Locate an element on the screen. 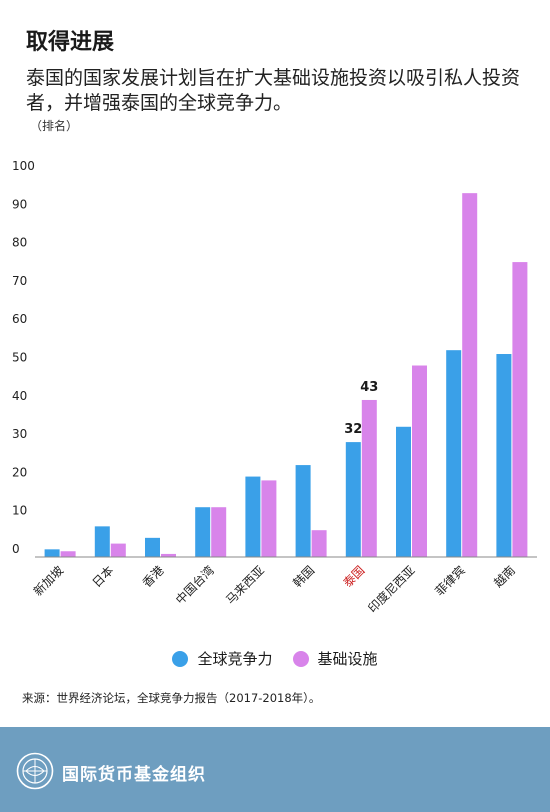  legend-label-competitiveness: 全球竞争力 is located at coordinates (235, 659).